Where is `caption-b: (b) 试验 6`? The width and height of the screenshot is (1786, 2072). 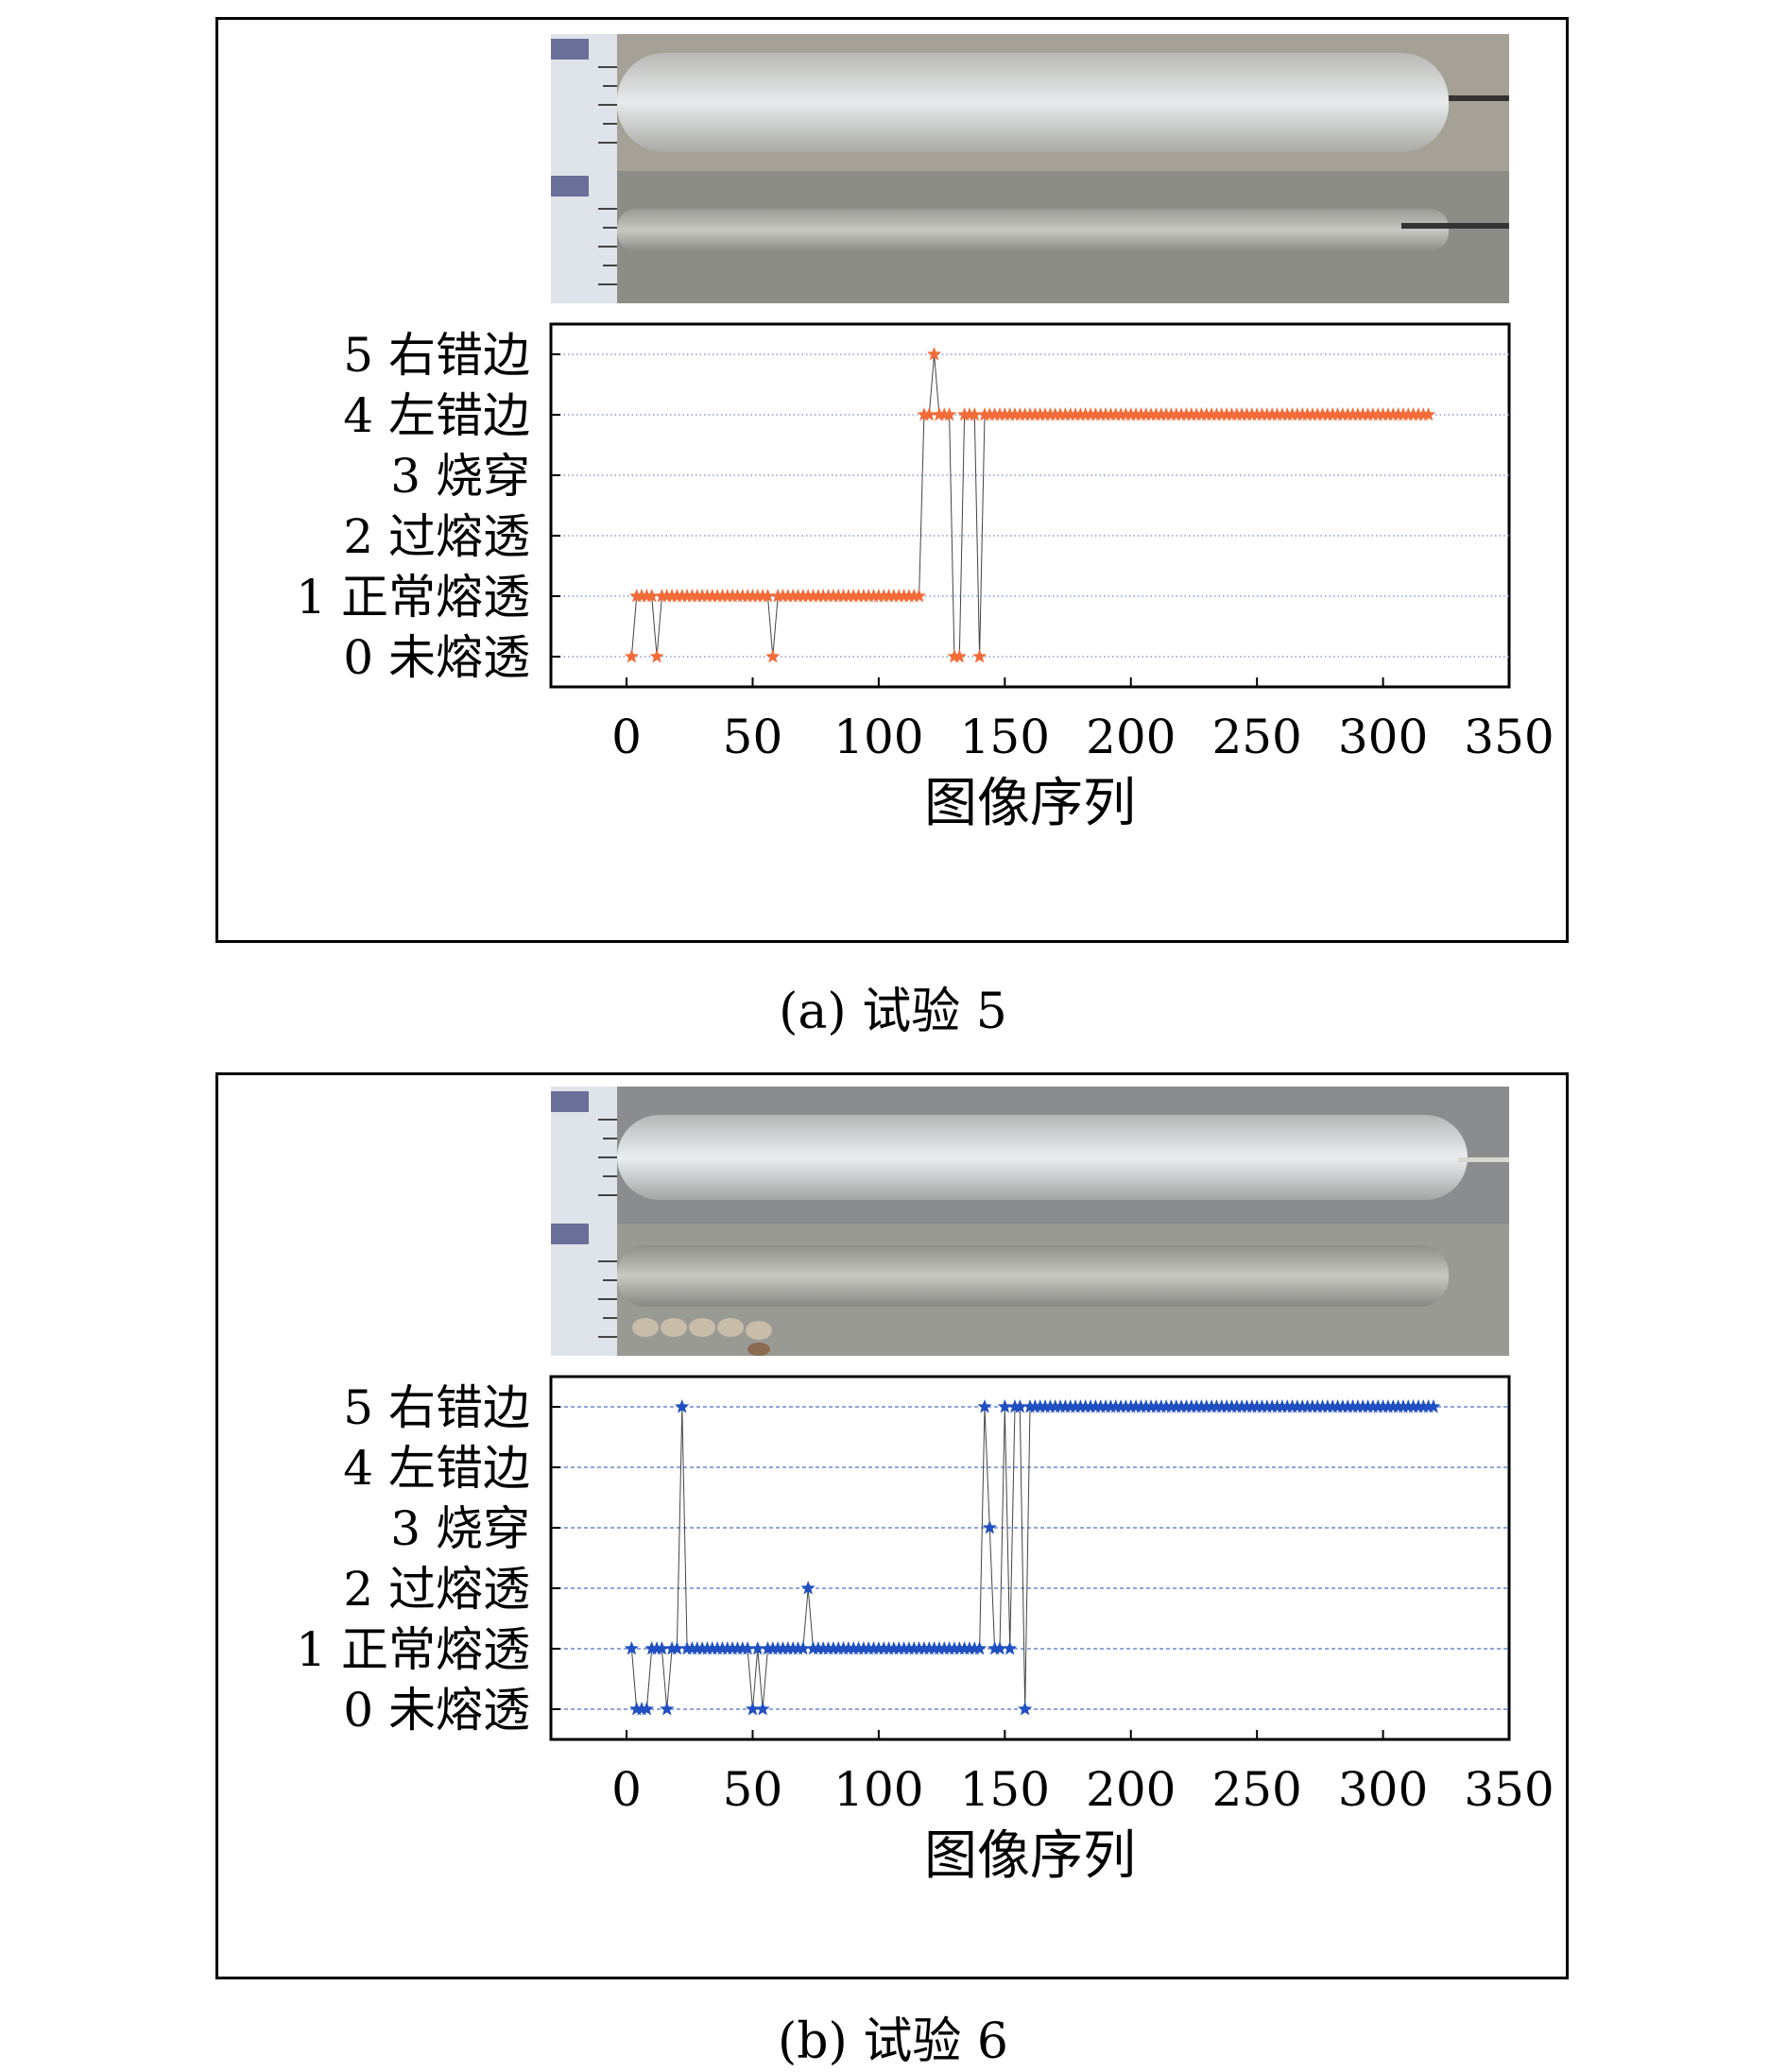 caption-b: (b) 试验 6 is located at coordinates (893, 2041).